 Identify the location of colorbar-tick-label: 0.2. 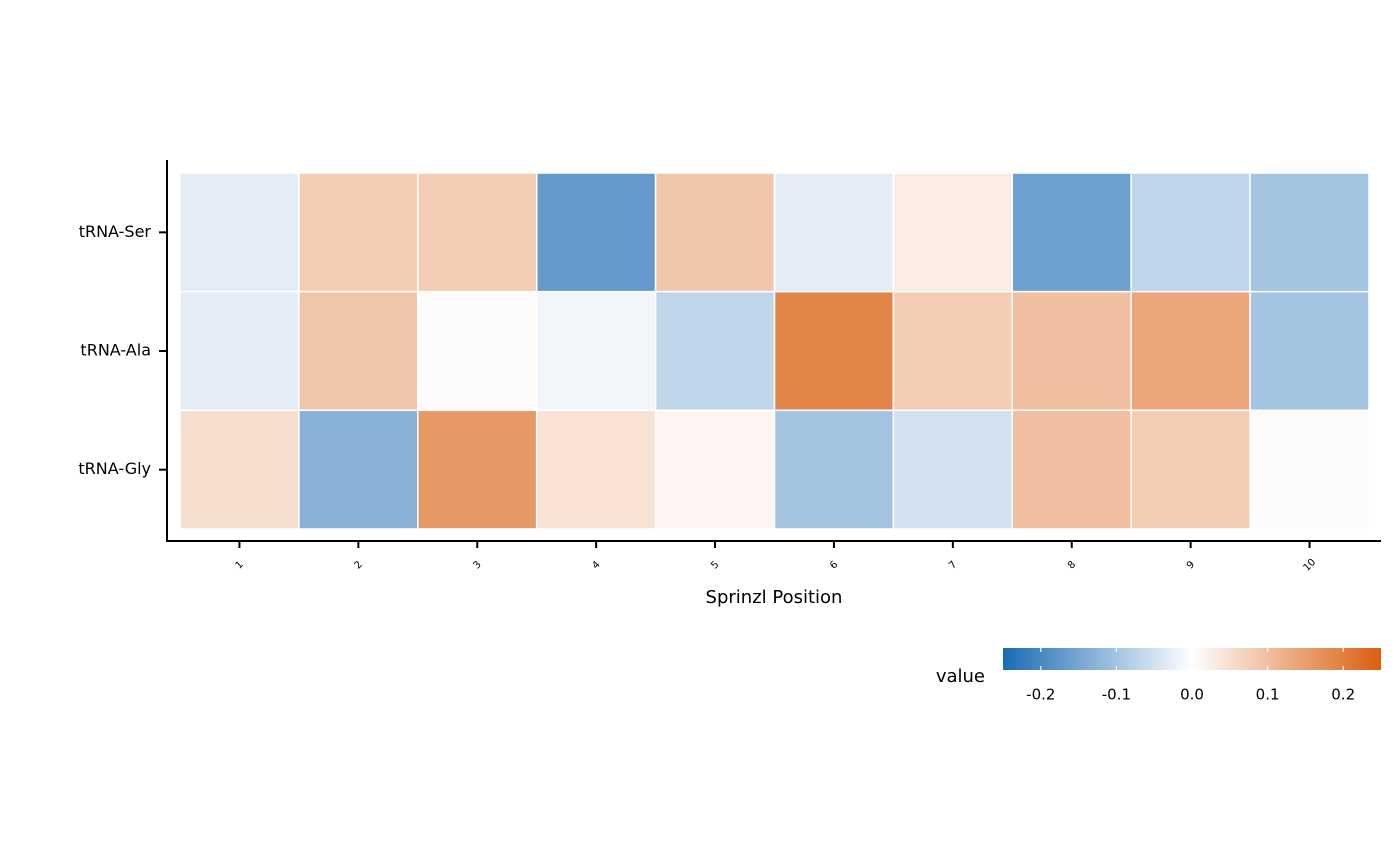
(1343, 695).